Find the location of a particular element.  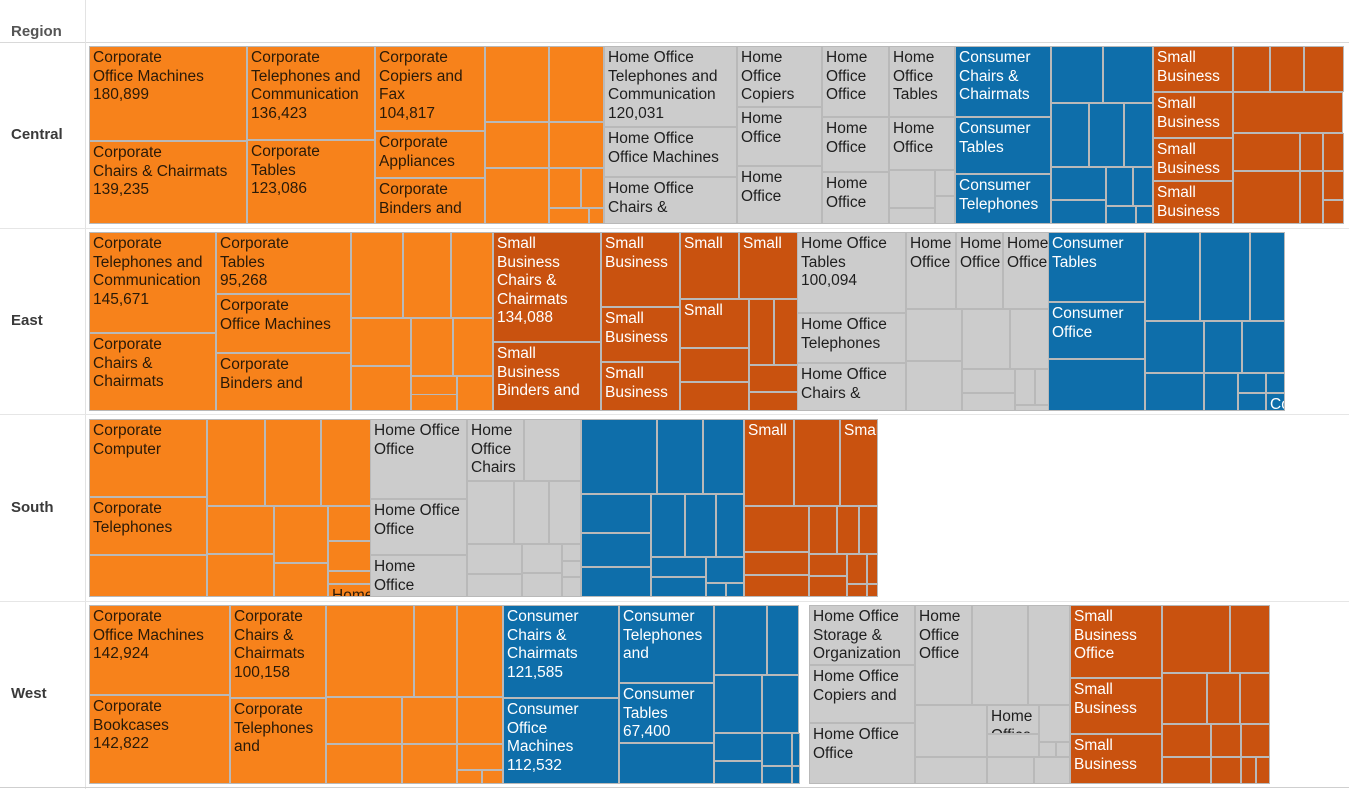

treemap-tile-home-office: Home Office Office Machines is located at coordinates (670, 152).